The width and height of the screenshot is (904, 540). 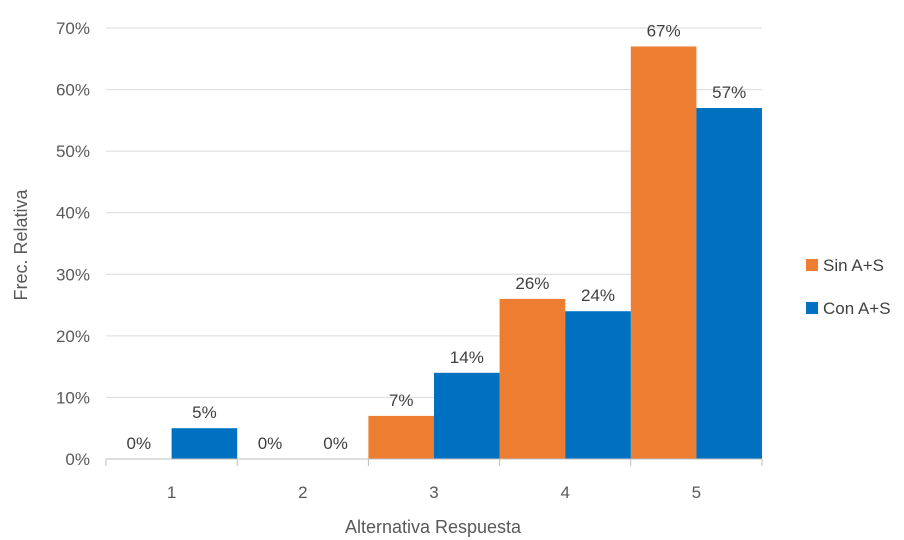 What do you see at coordinates (77, 459) in the screenshot?
I see `y-tick-label: 0%` at bounding box center [77, 459].